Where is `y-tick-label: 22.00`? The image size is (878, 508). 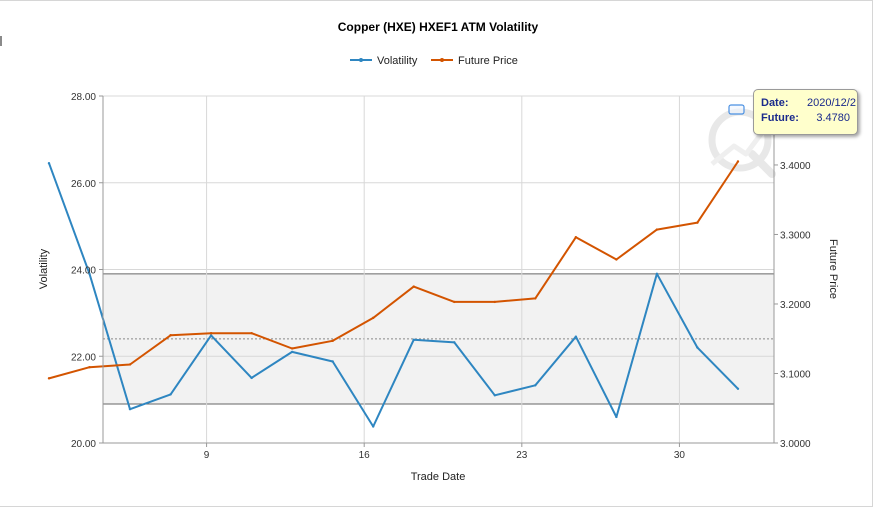 y-tick-label: 22.00 is located at coordinates (83, 357).